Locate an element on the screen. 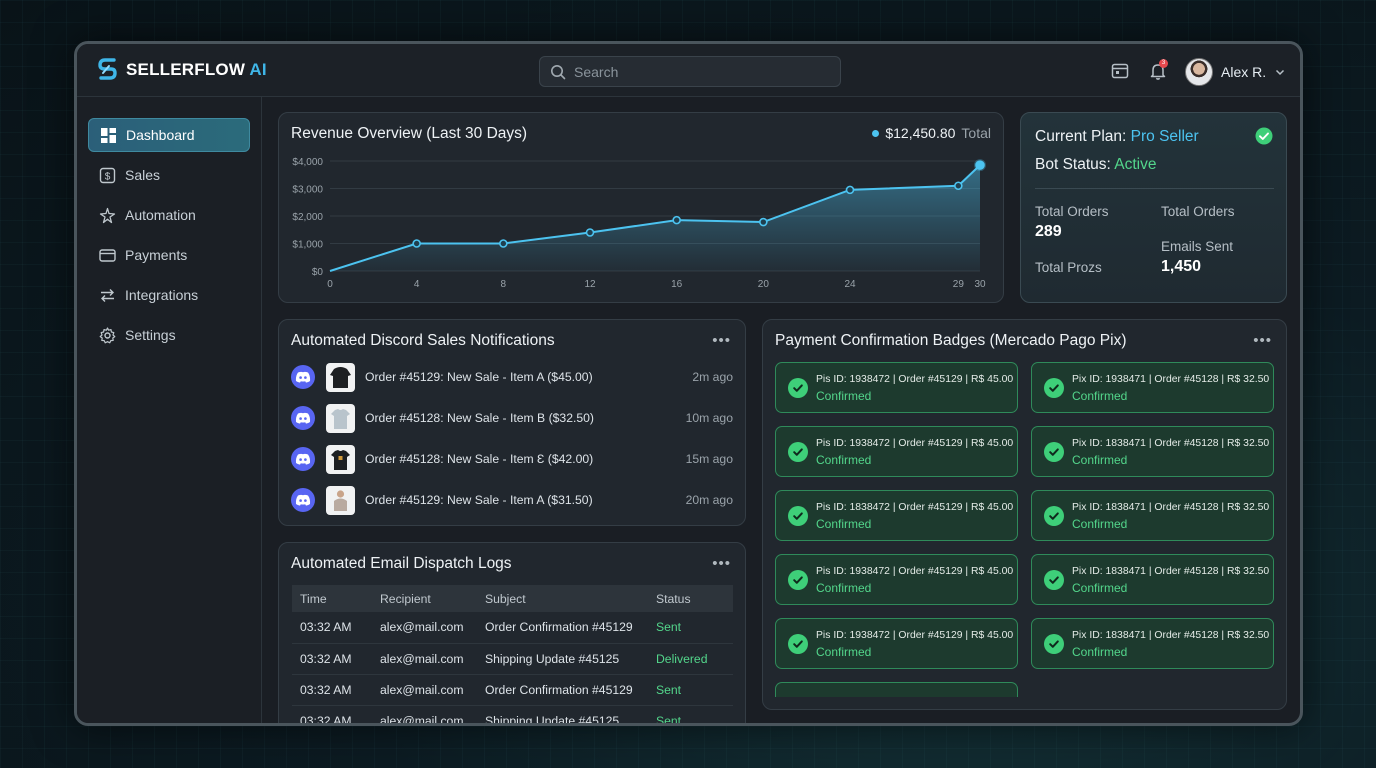 This screenshot has height=768, width=1376. user-menu: Alex R. is located at coordinates (1235, 72).